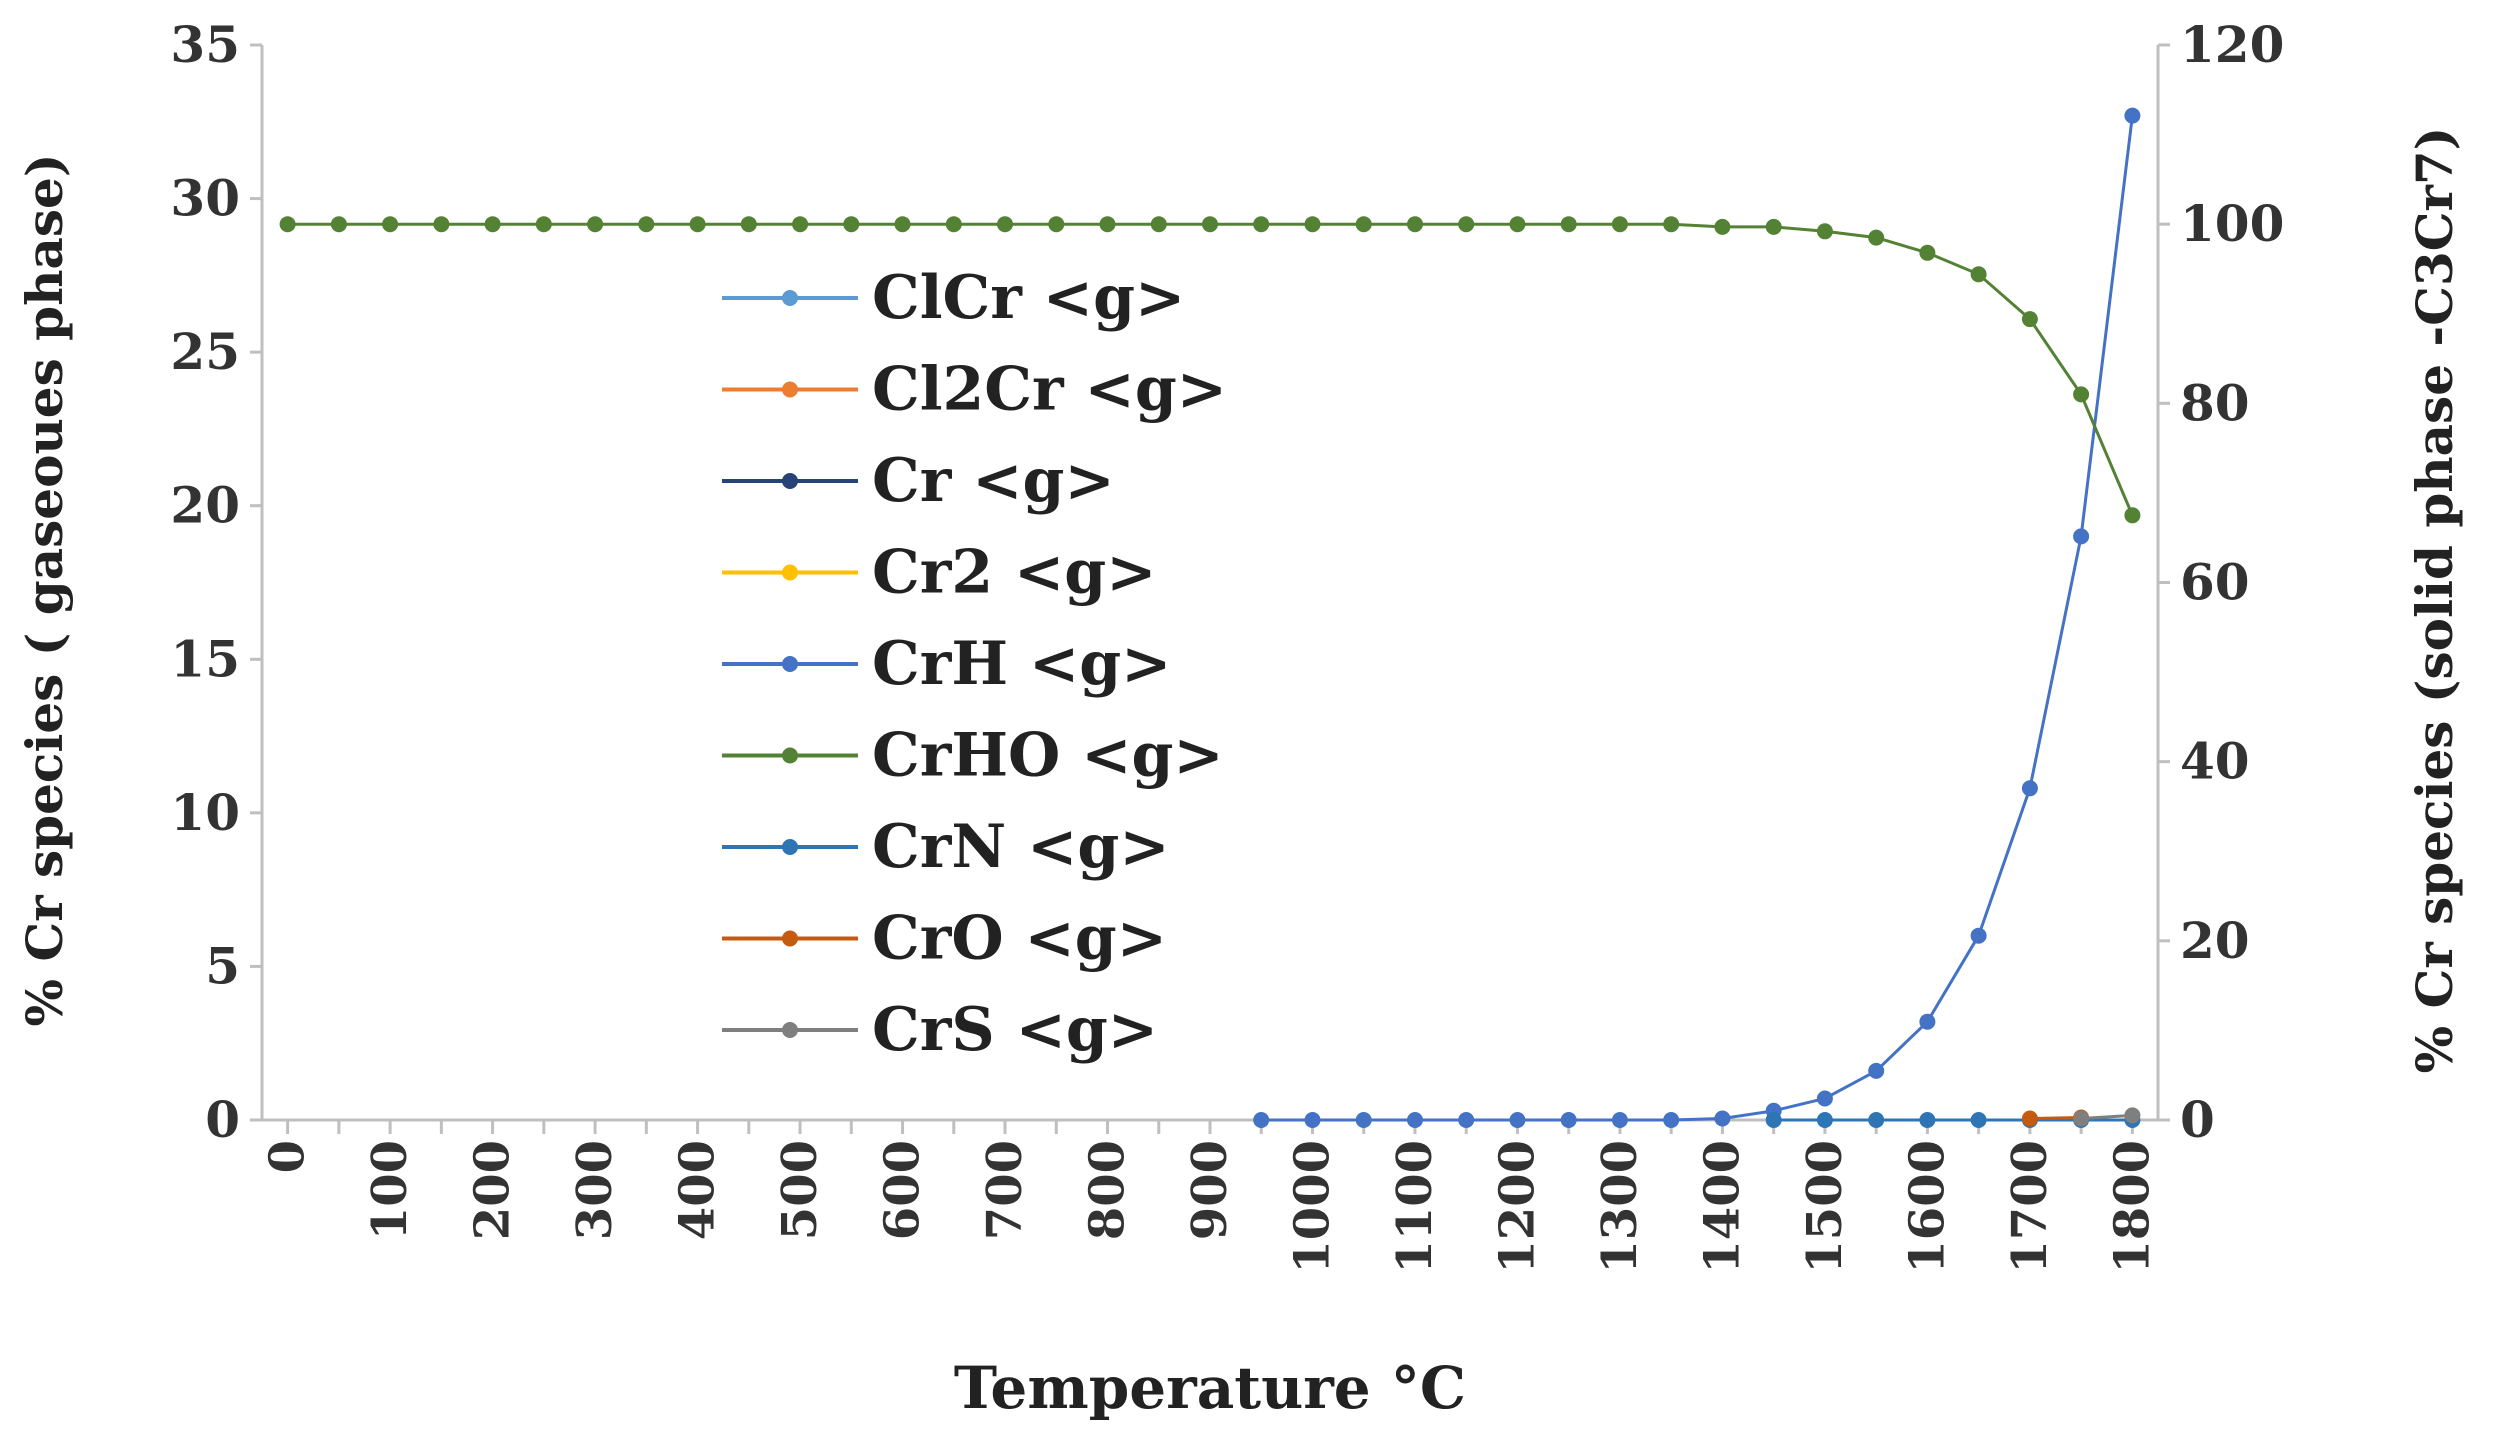 This screenshot has width=2502, height=1451. What do you see at coordinates (1620, 1207) in the screenshot?
I see `x-tick-label: 1300` at bounding box center [1620, 1207].